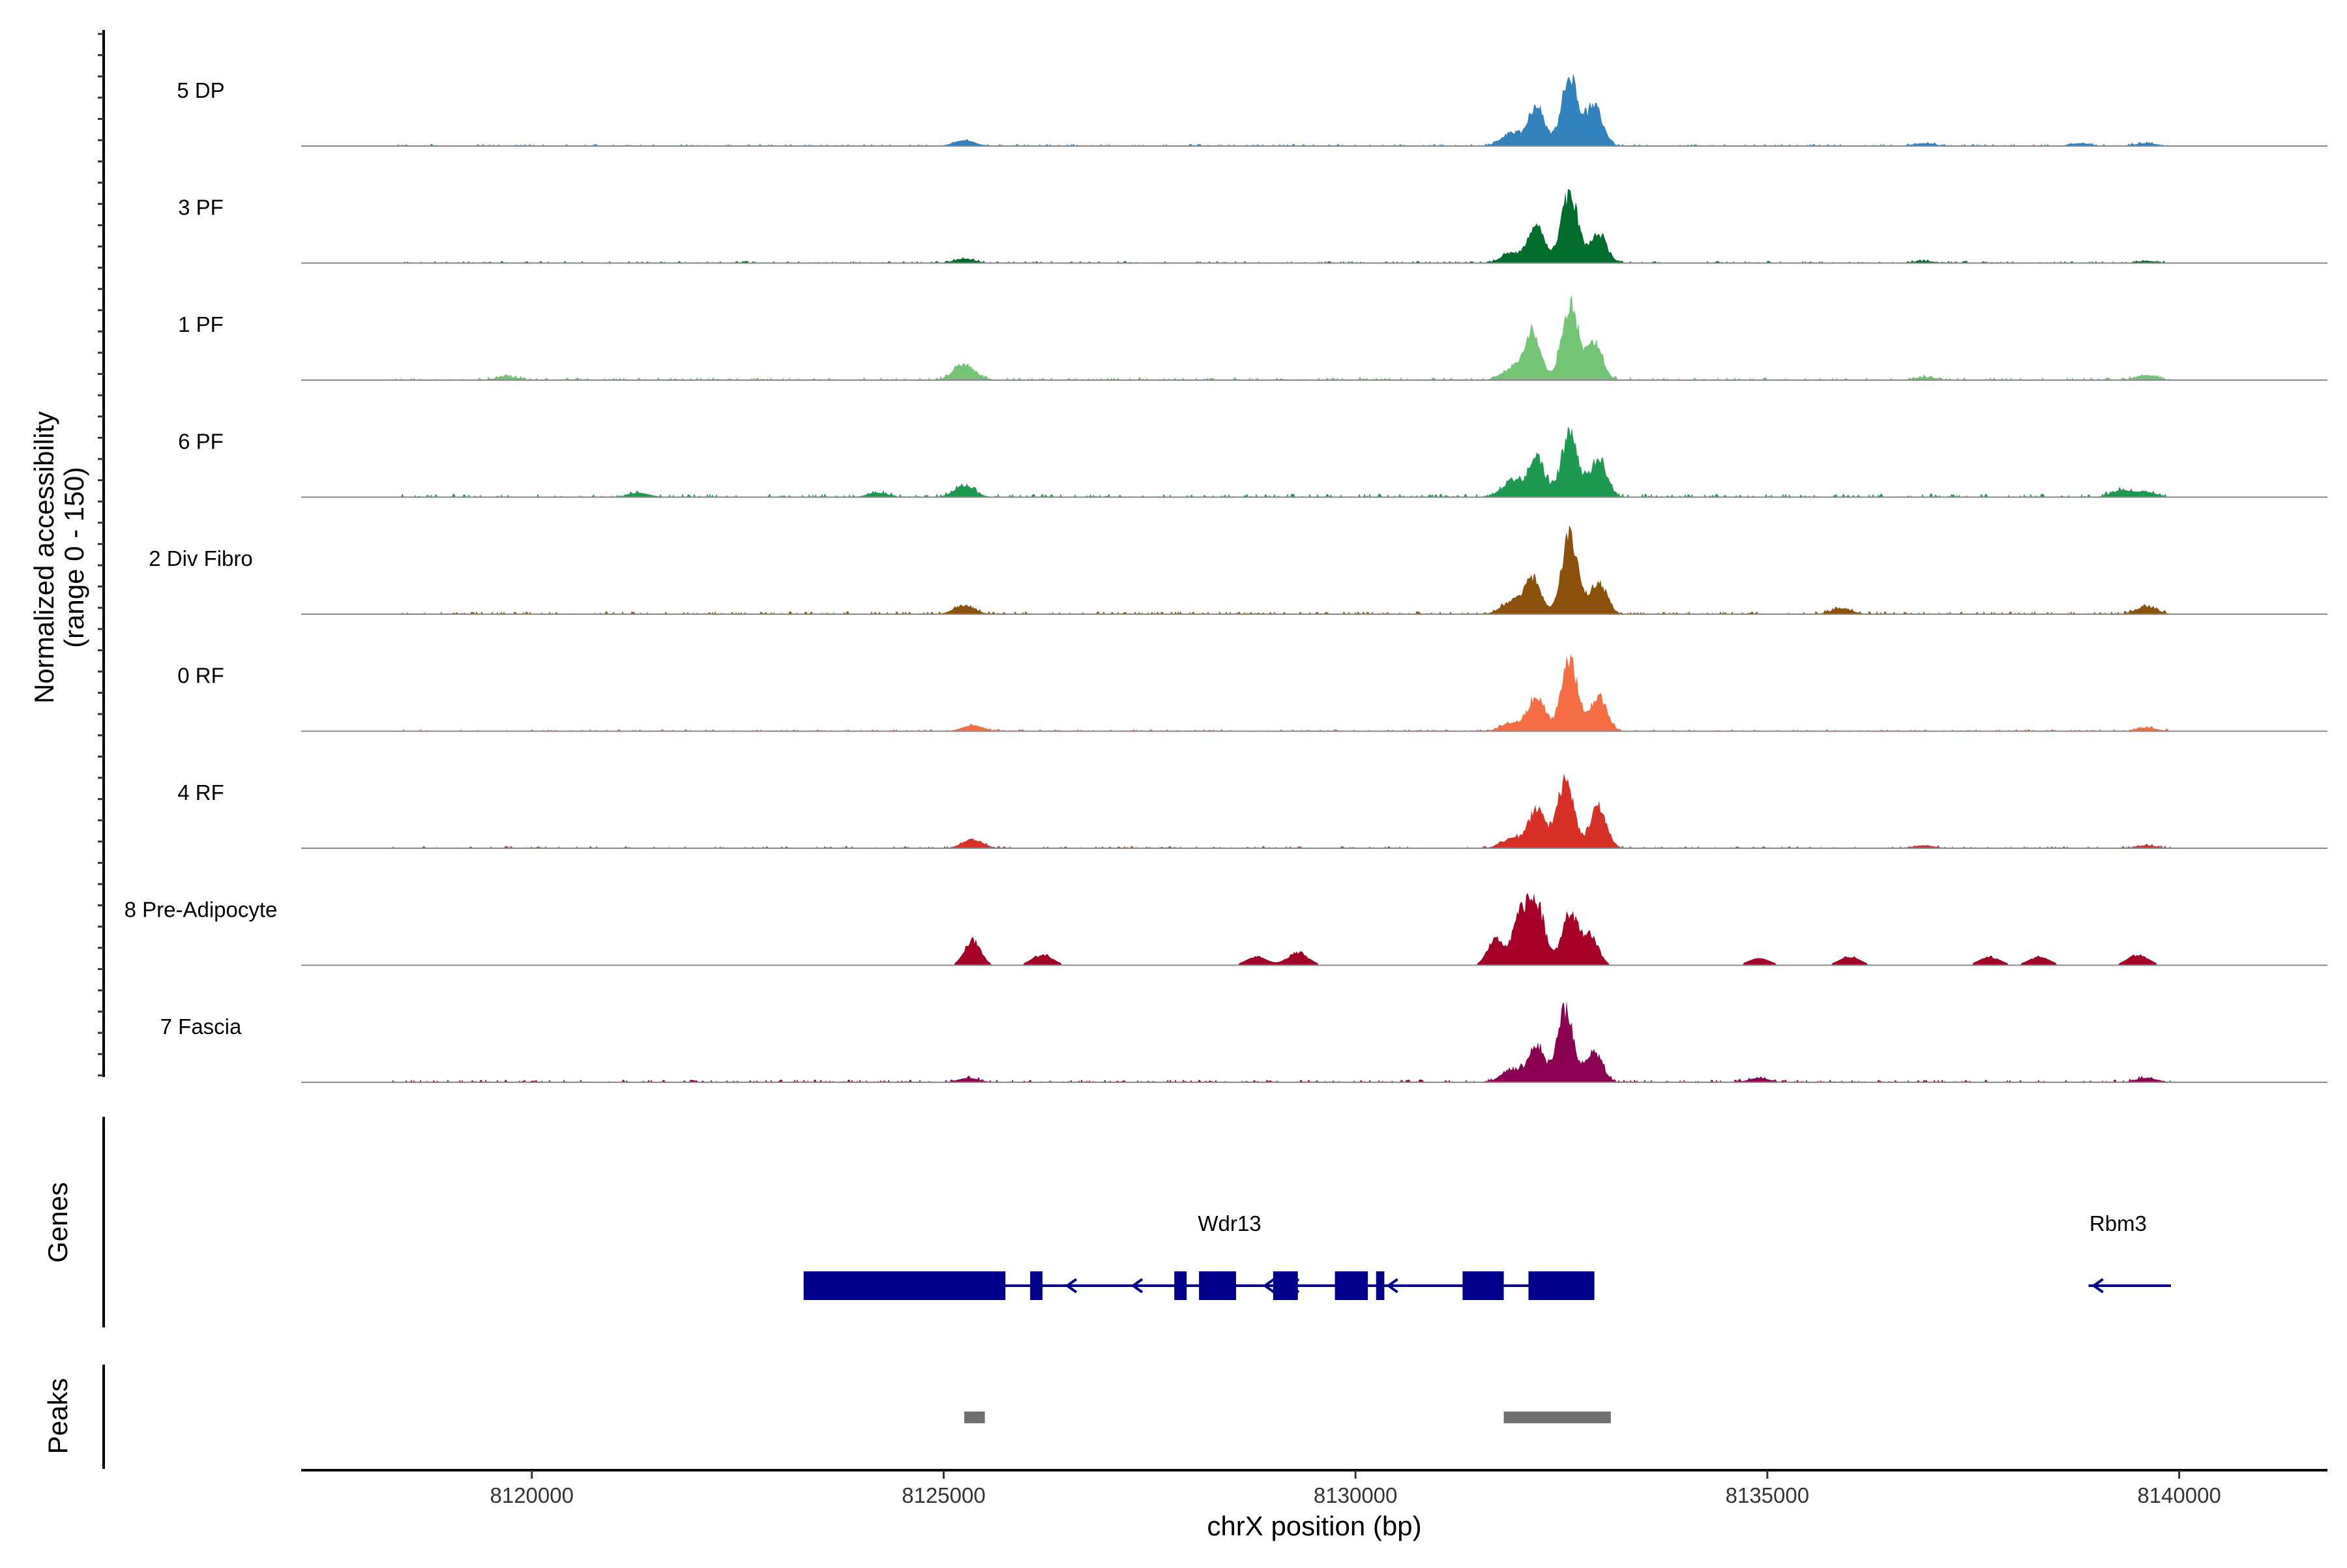 The image size is (2347, 1568). I want to click on track-label: 1 PF, so click(201, 324).